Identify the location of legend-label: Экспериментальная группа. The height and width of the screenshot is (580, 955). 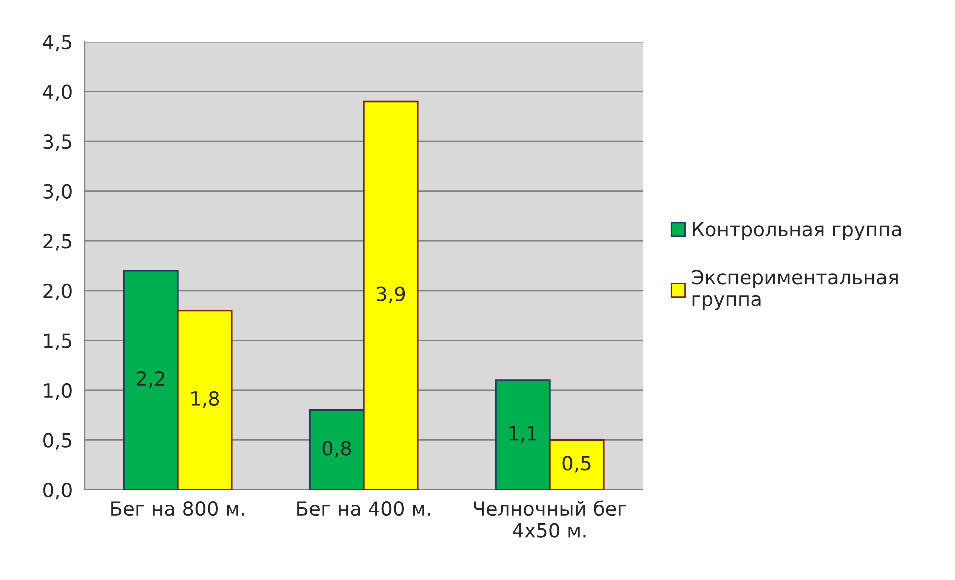
(795, 290).